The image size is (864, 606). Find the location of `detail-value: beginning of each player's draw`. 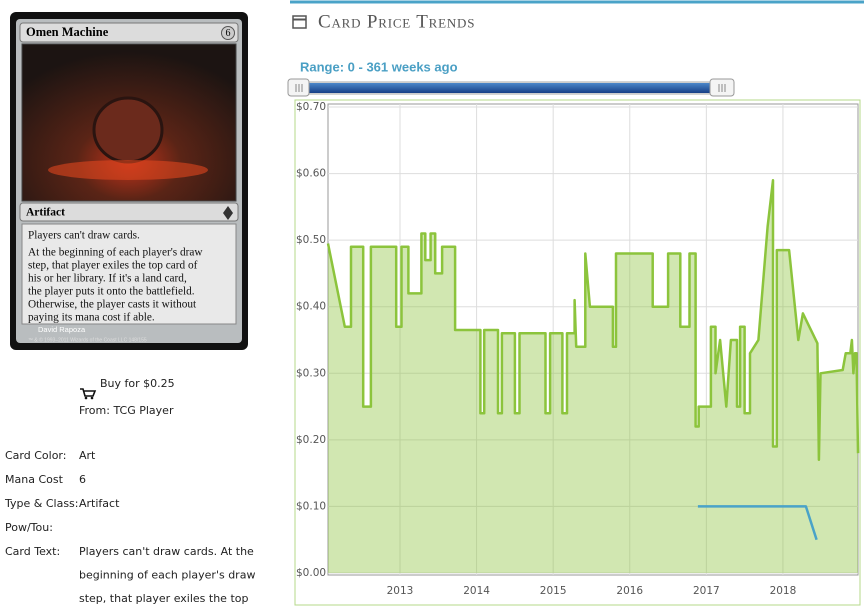

detail-value: beginning of each player's draw is located at coordinates (167, 575).